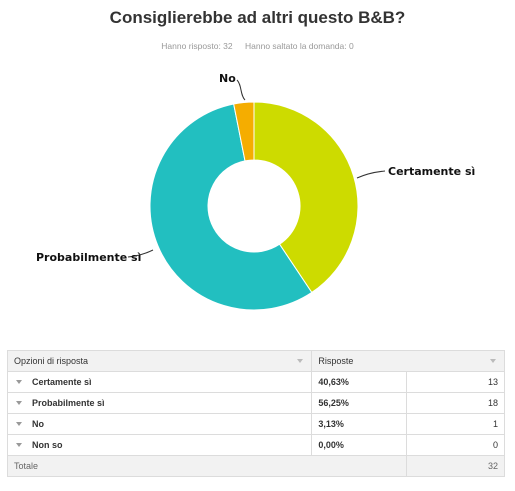  I want to click on option-label: Certamente sì, so click(62, 382).